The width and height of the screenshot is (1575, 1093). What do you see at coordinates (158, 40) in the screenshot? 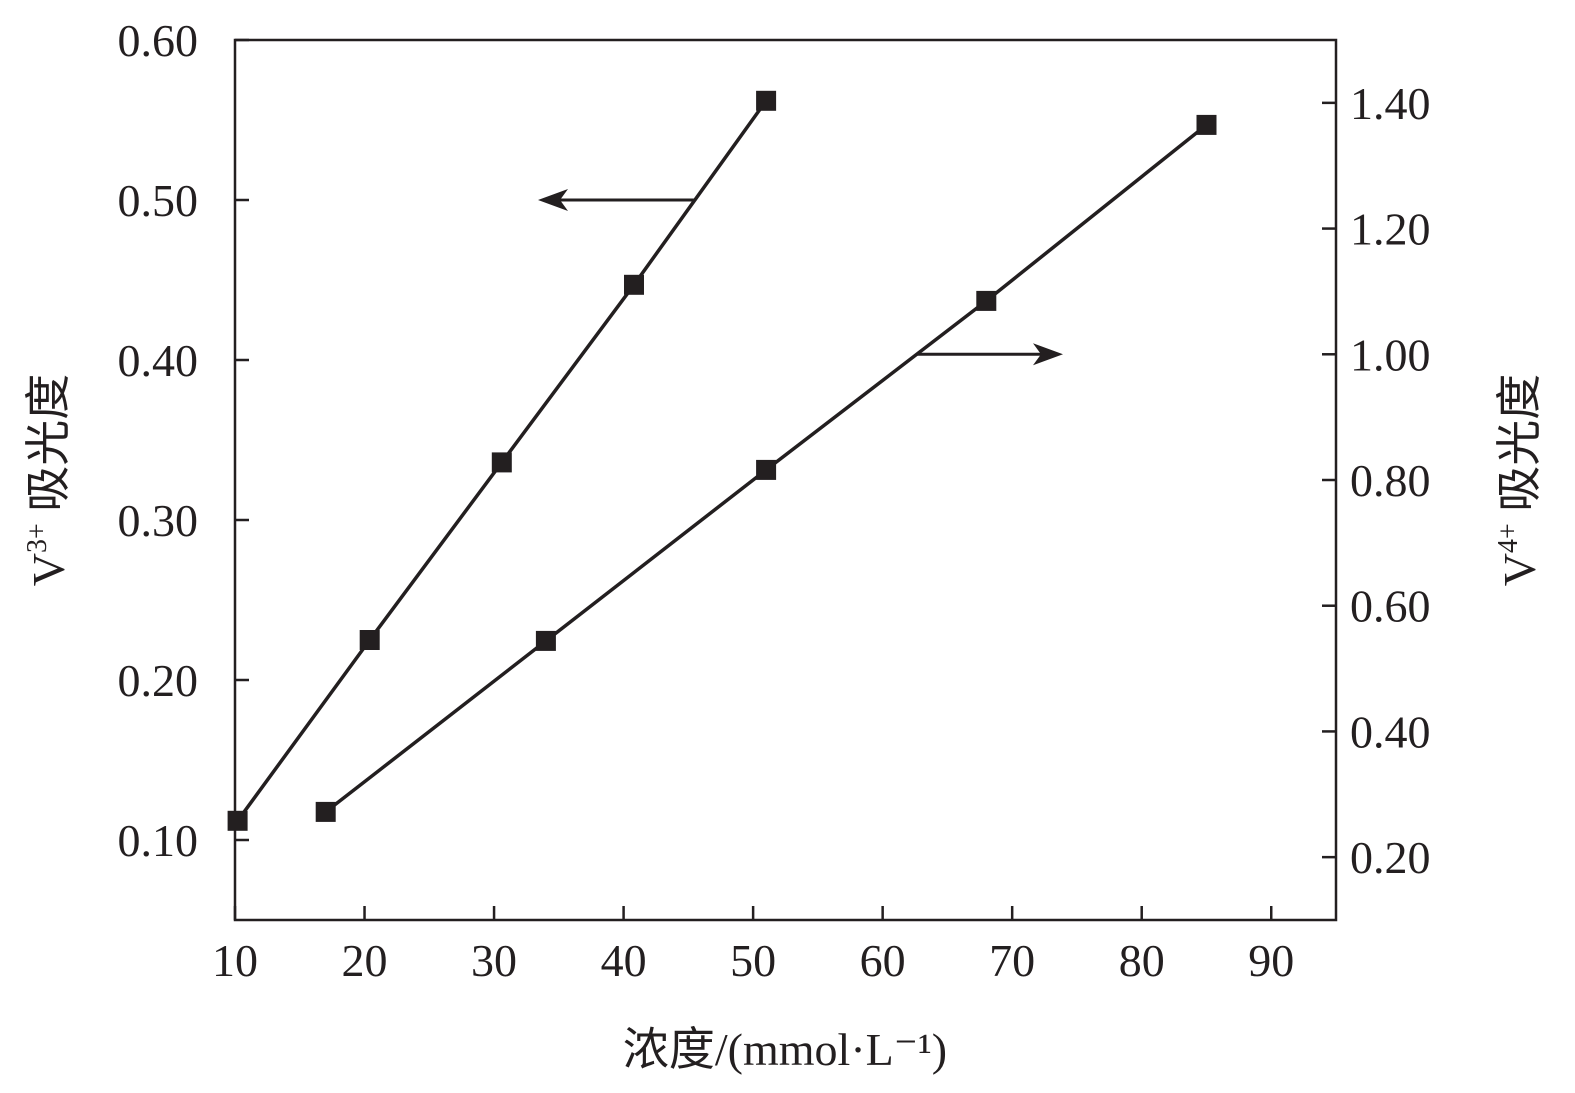
I see `left-y-tick-label: 0.60` at bounding box center [158, 40].